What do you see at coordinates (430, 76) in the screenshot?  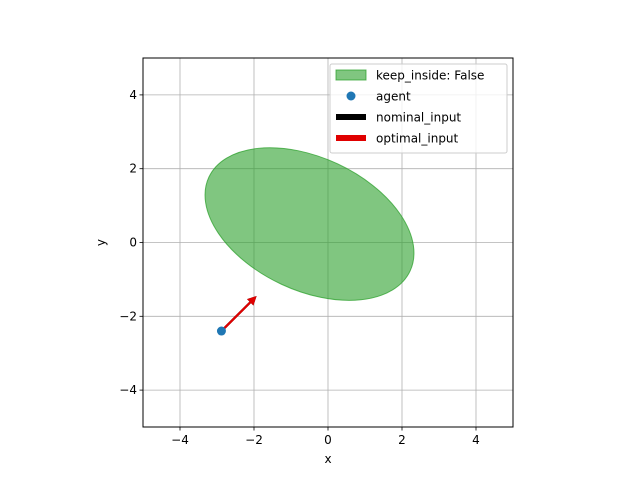 I see `legend-label-region: keep_inside: False` at bounding box center [430, 76].